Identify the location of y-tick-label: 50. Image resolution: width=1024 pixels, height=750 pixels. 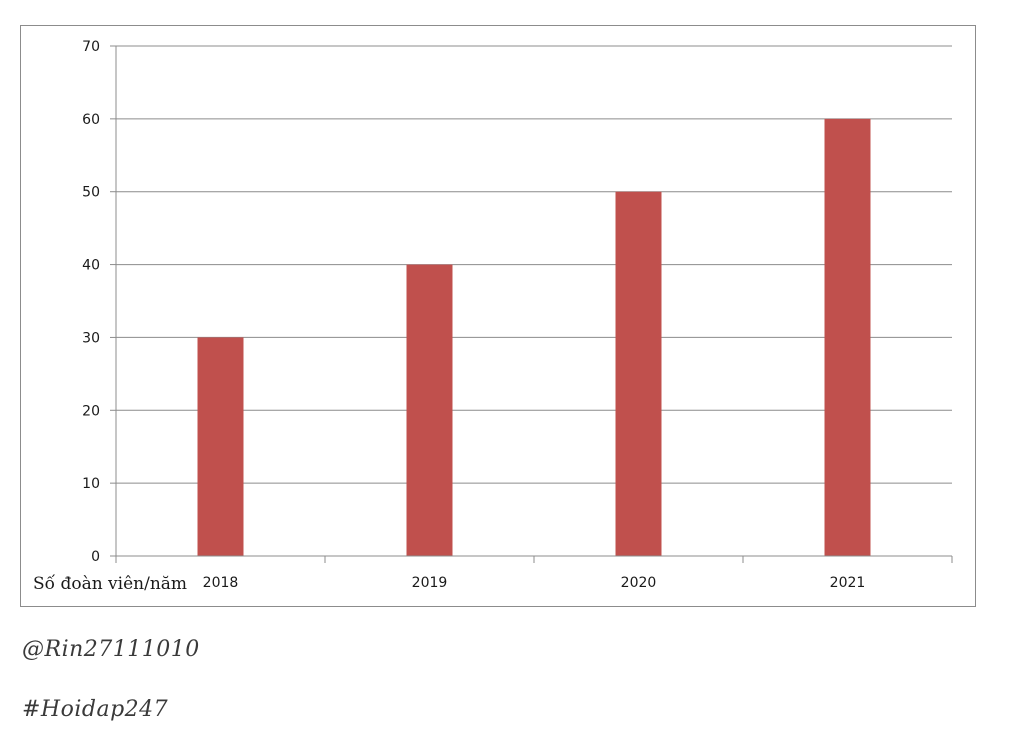
(91, 193).